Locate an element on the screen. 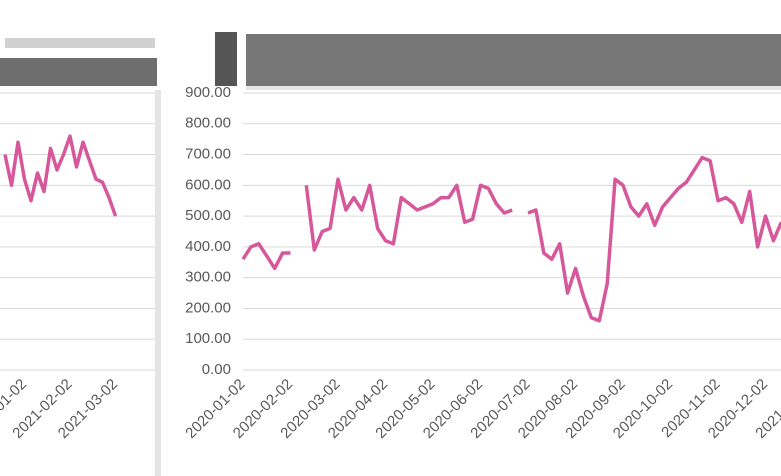 Image resolution: width=781 pixels, height=476 pixels. y-tick-label: 900.00 is located at coordinates (208, 92).